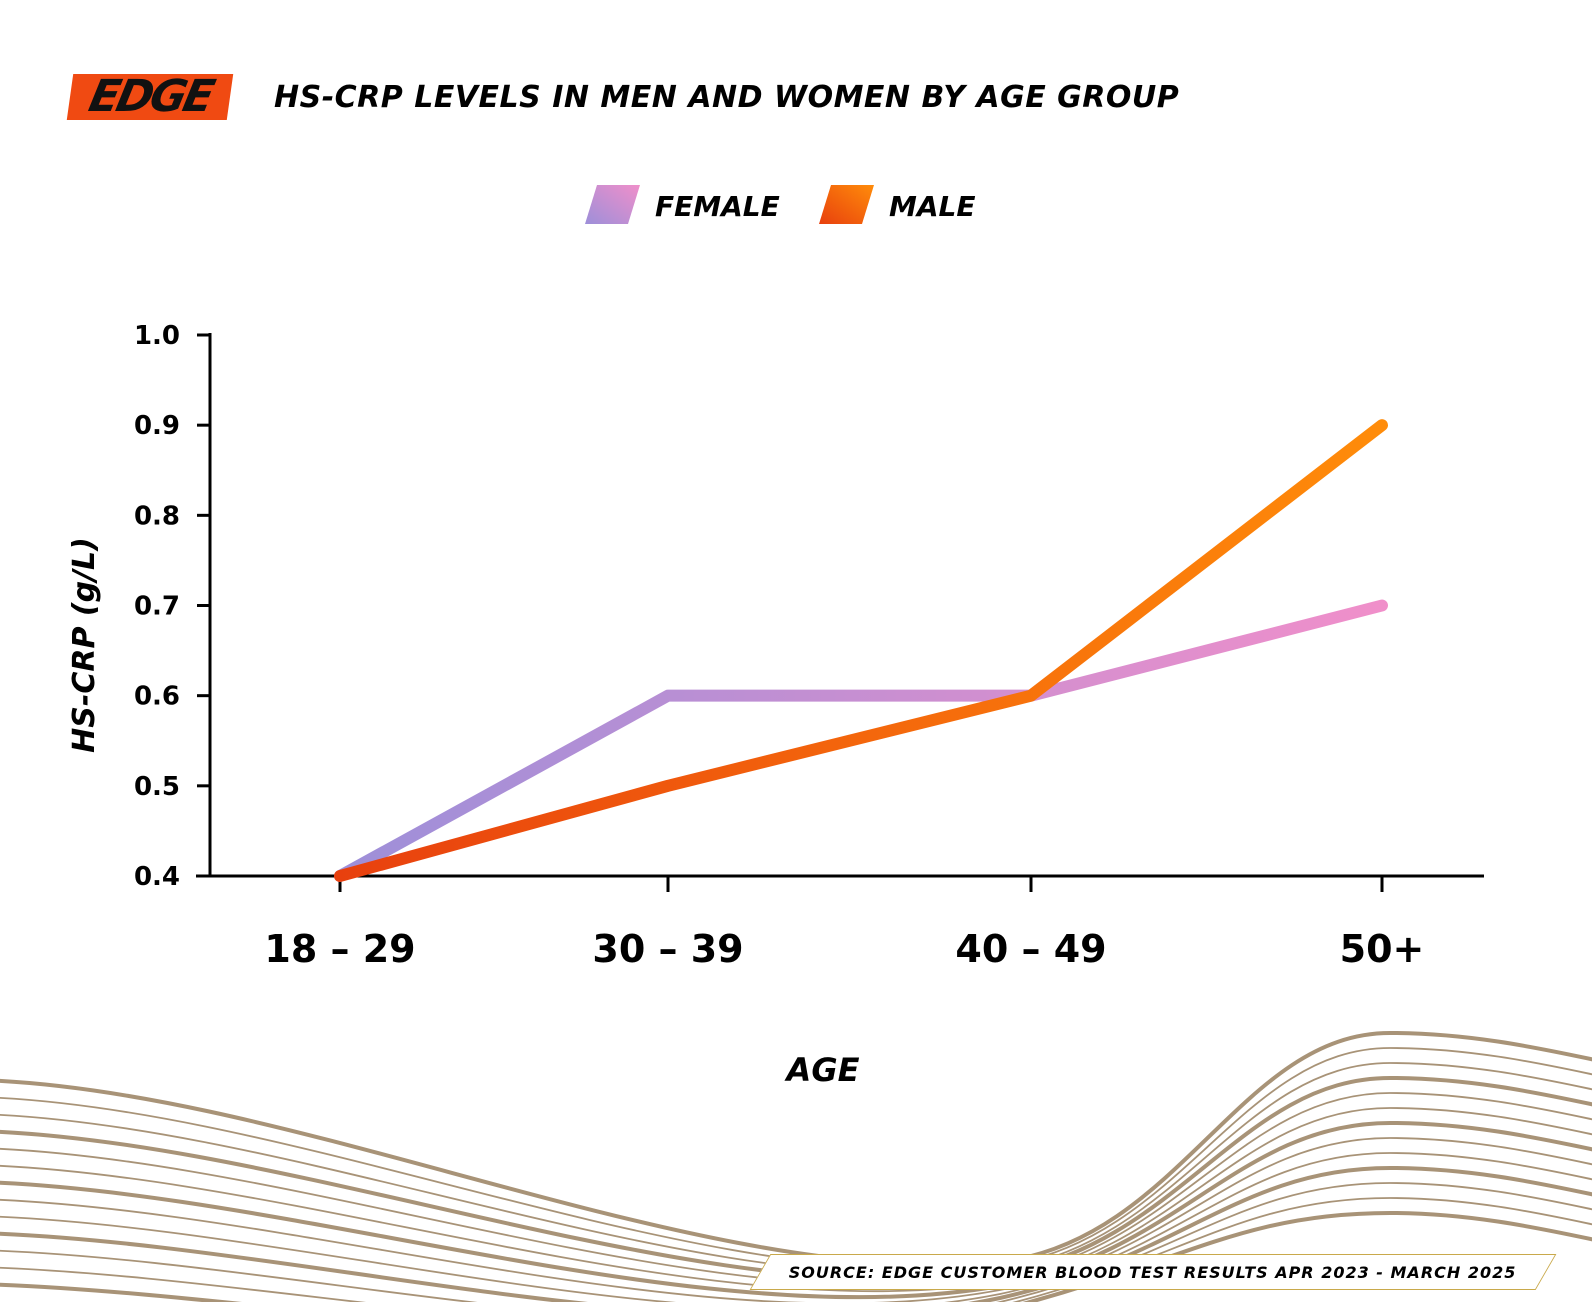  Describe the element at coordinates (157, 697) in the screenshot. I see `y-tick-label: 0.6` at that location.